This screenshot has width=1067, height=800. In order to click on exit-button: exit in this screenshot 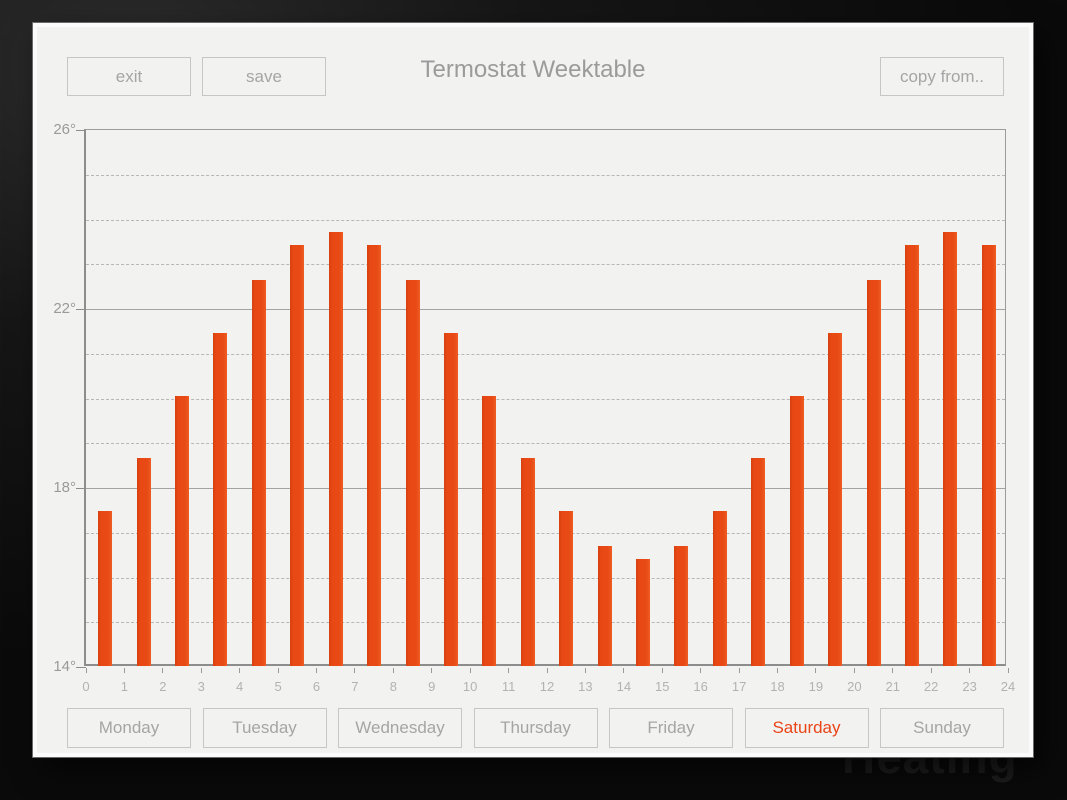, I will do `click(129, 76)`.